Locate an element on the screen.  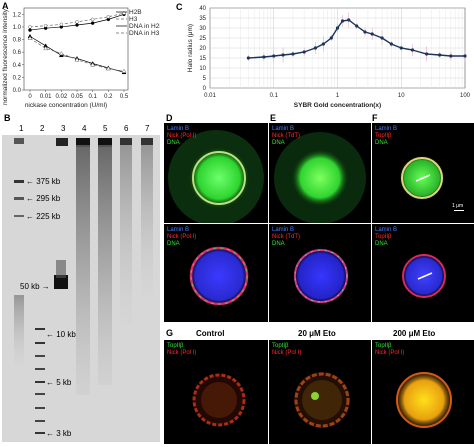
g-200um-labels: TopIIβ Nick (Pol I) is located at coordinates (389, 350).